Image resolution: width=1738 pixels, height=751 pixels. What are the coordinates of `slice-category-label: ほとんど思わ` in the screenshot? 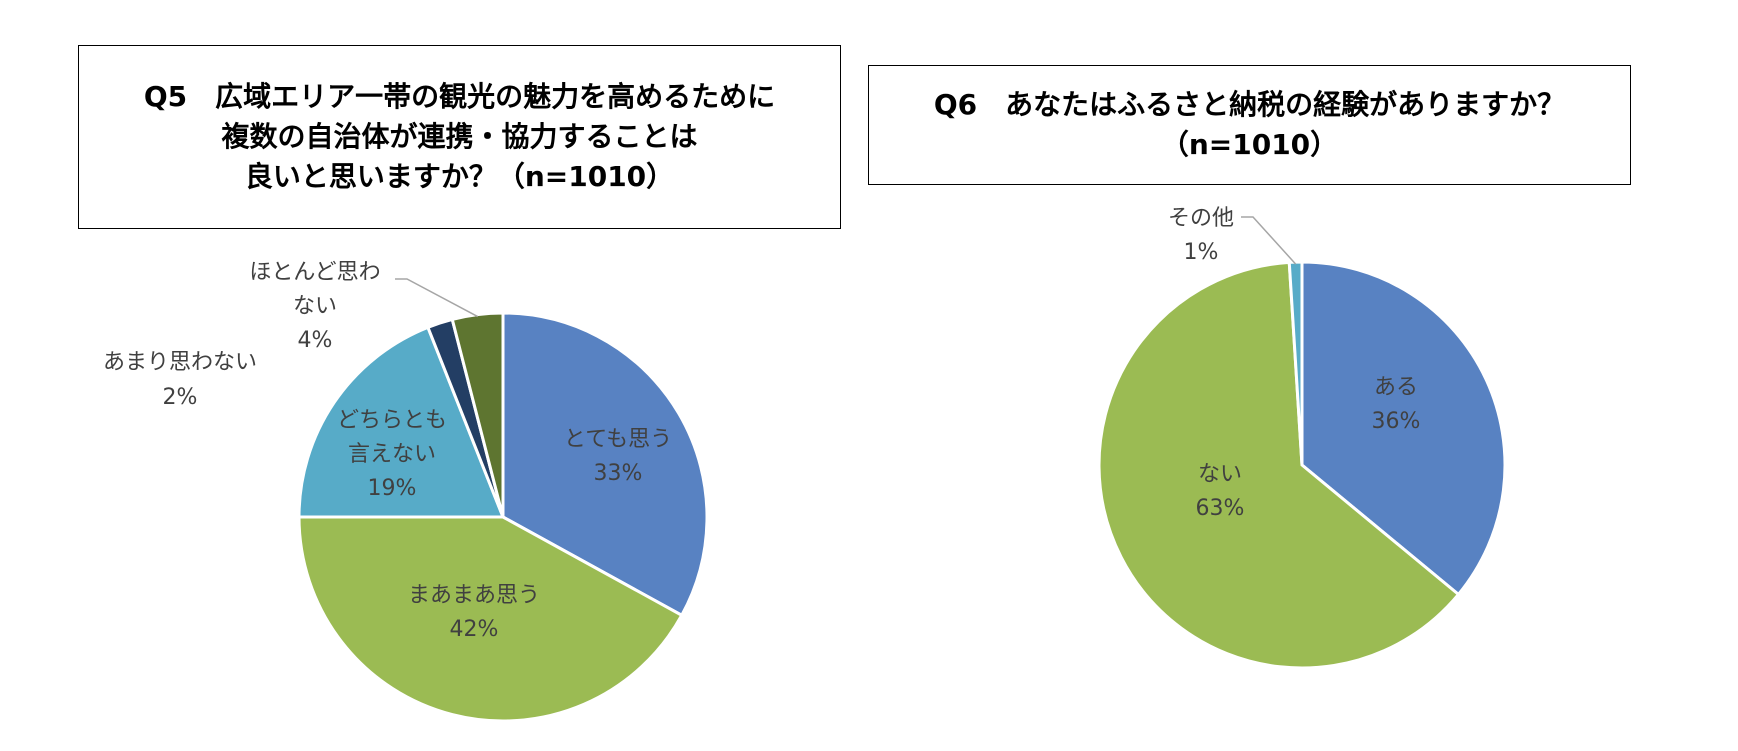 It's located at (314, 272).